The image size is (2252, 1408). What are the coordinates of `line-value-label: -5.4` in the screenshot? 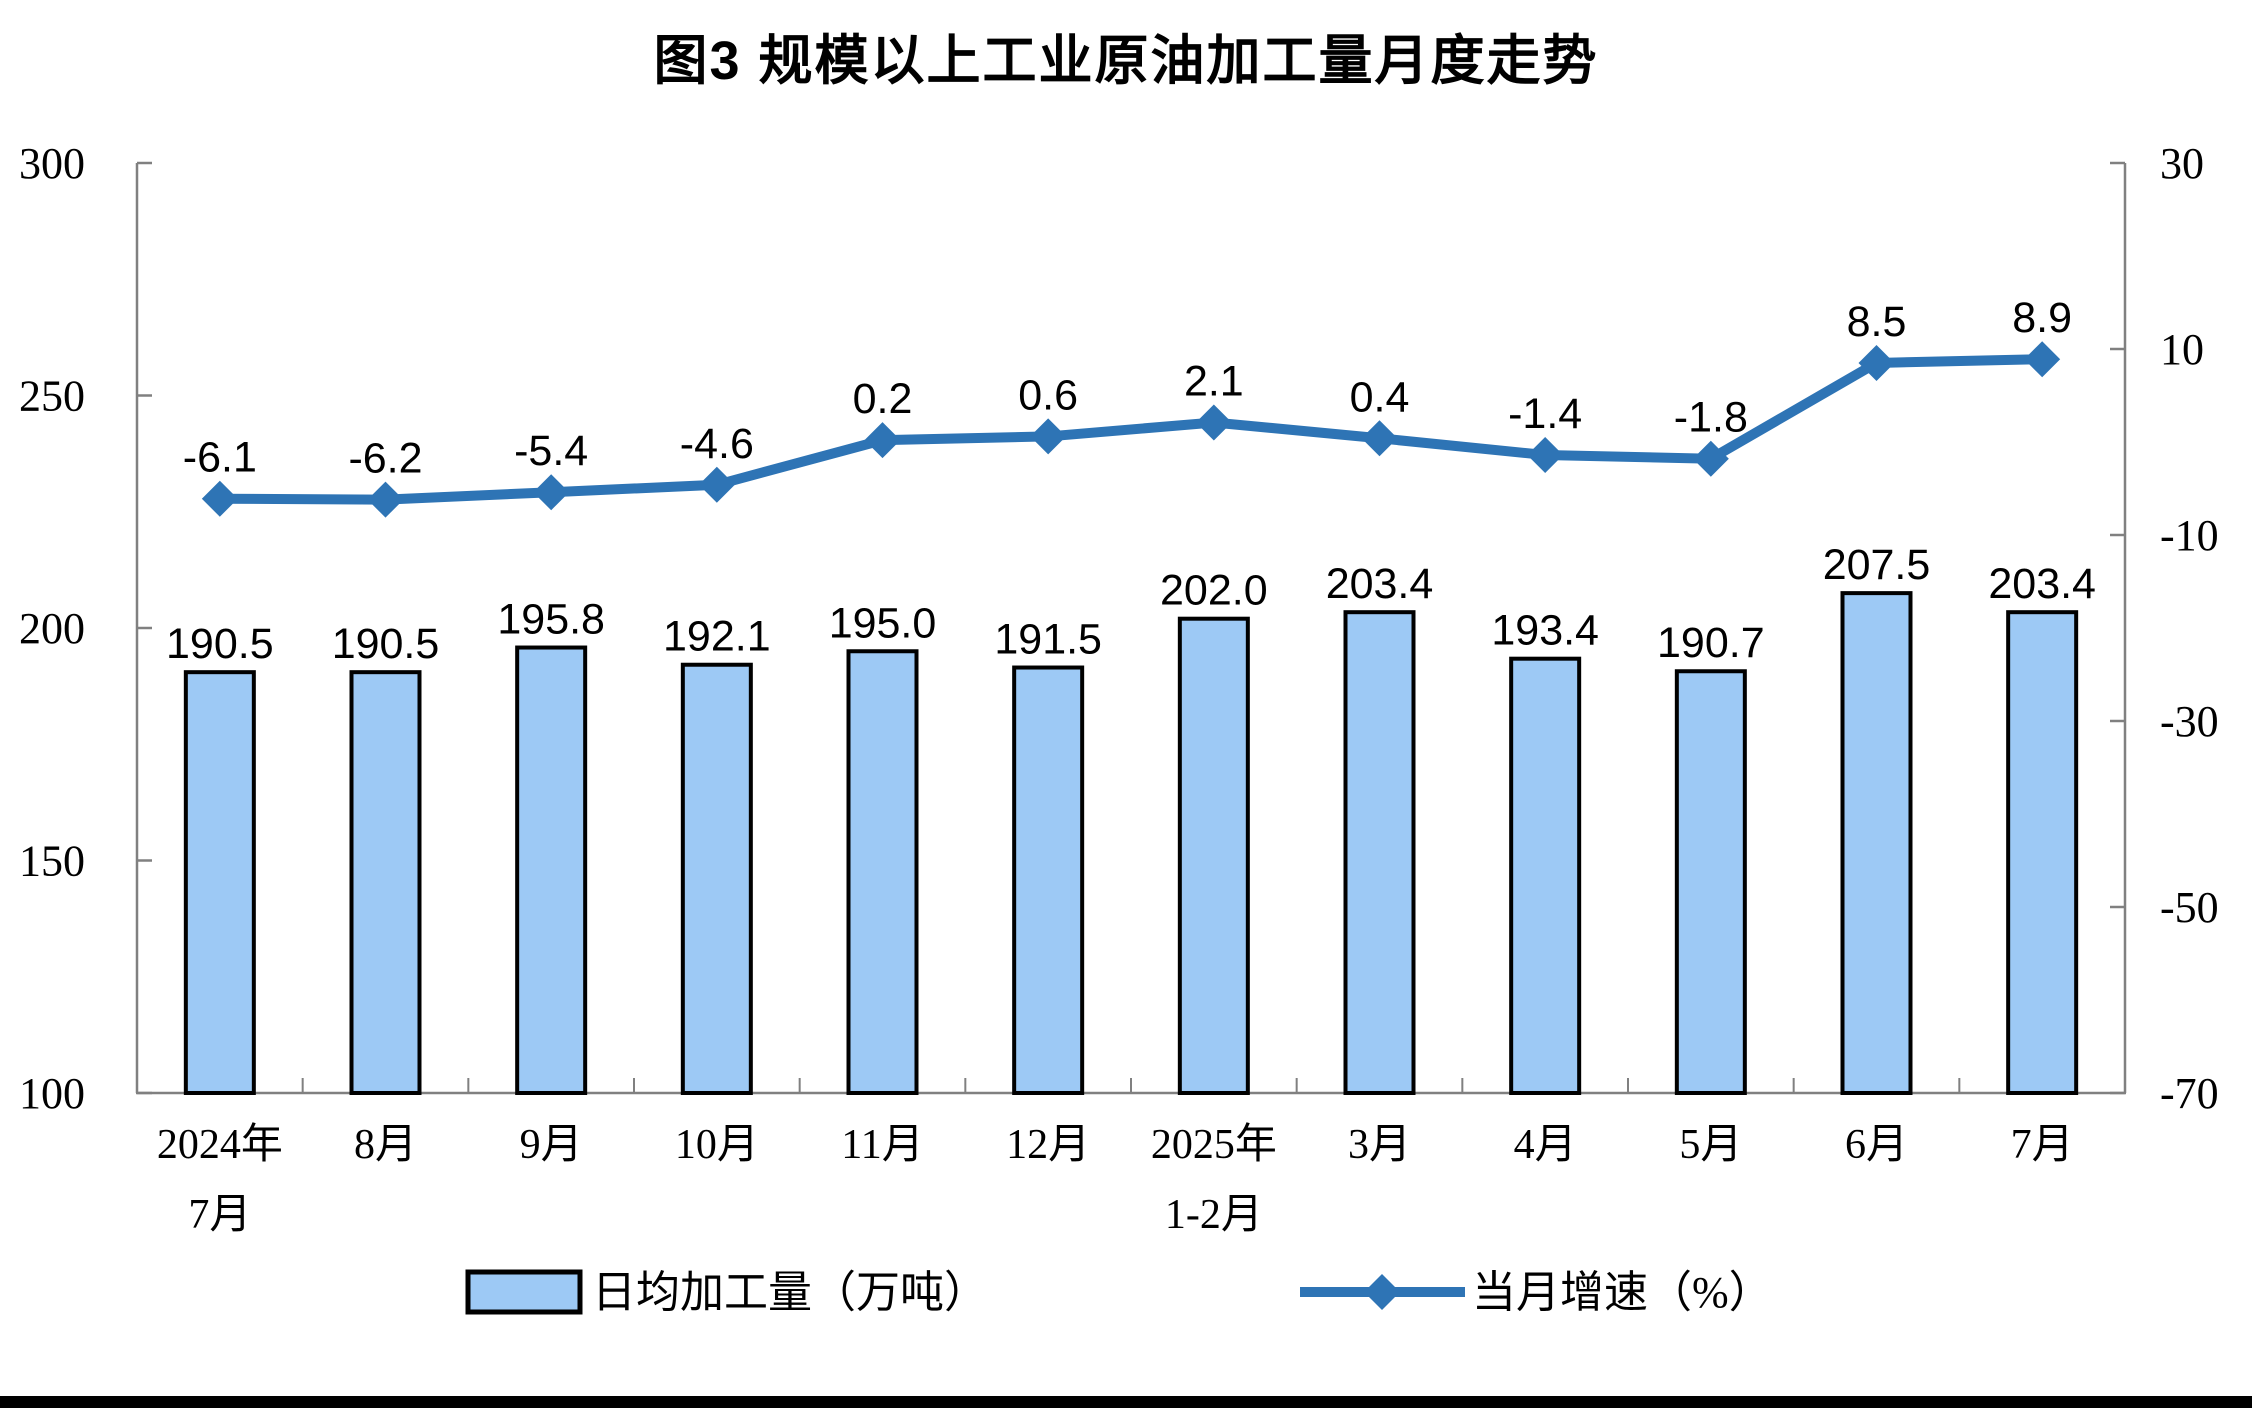 It's located at (551, 451).